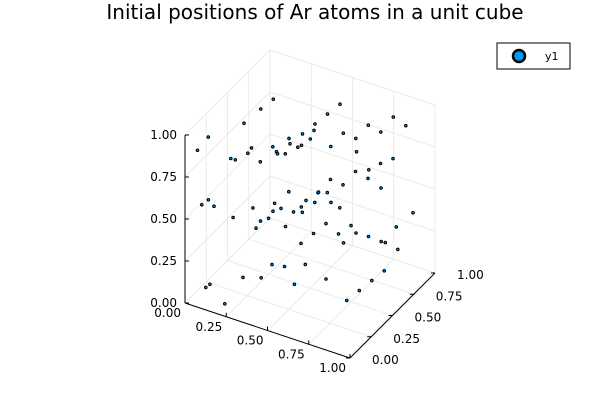 This screenshot has width=600, height=400. What do you see at coordinates (163, 261) in the screenshot?
I see `z-tick-label: 0.25` at bounding box center [163, 261].